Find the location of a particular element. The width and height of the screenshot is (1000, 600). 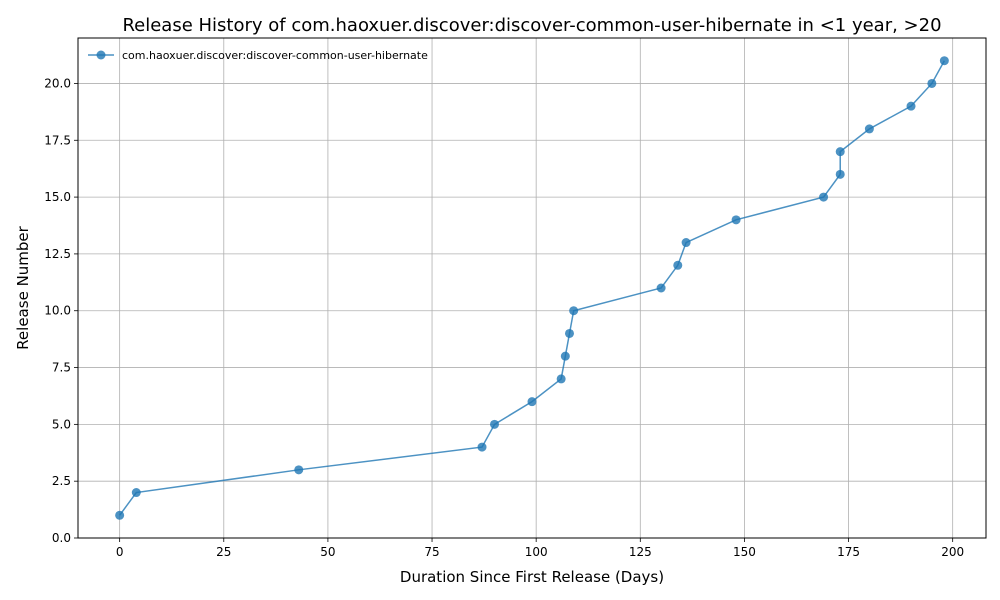

y-axis-ticks: 0.0 2.5 5.0 7.5 10.0 12.5 15.0 17.5 20.0 is located at coordinates (61, 310).